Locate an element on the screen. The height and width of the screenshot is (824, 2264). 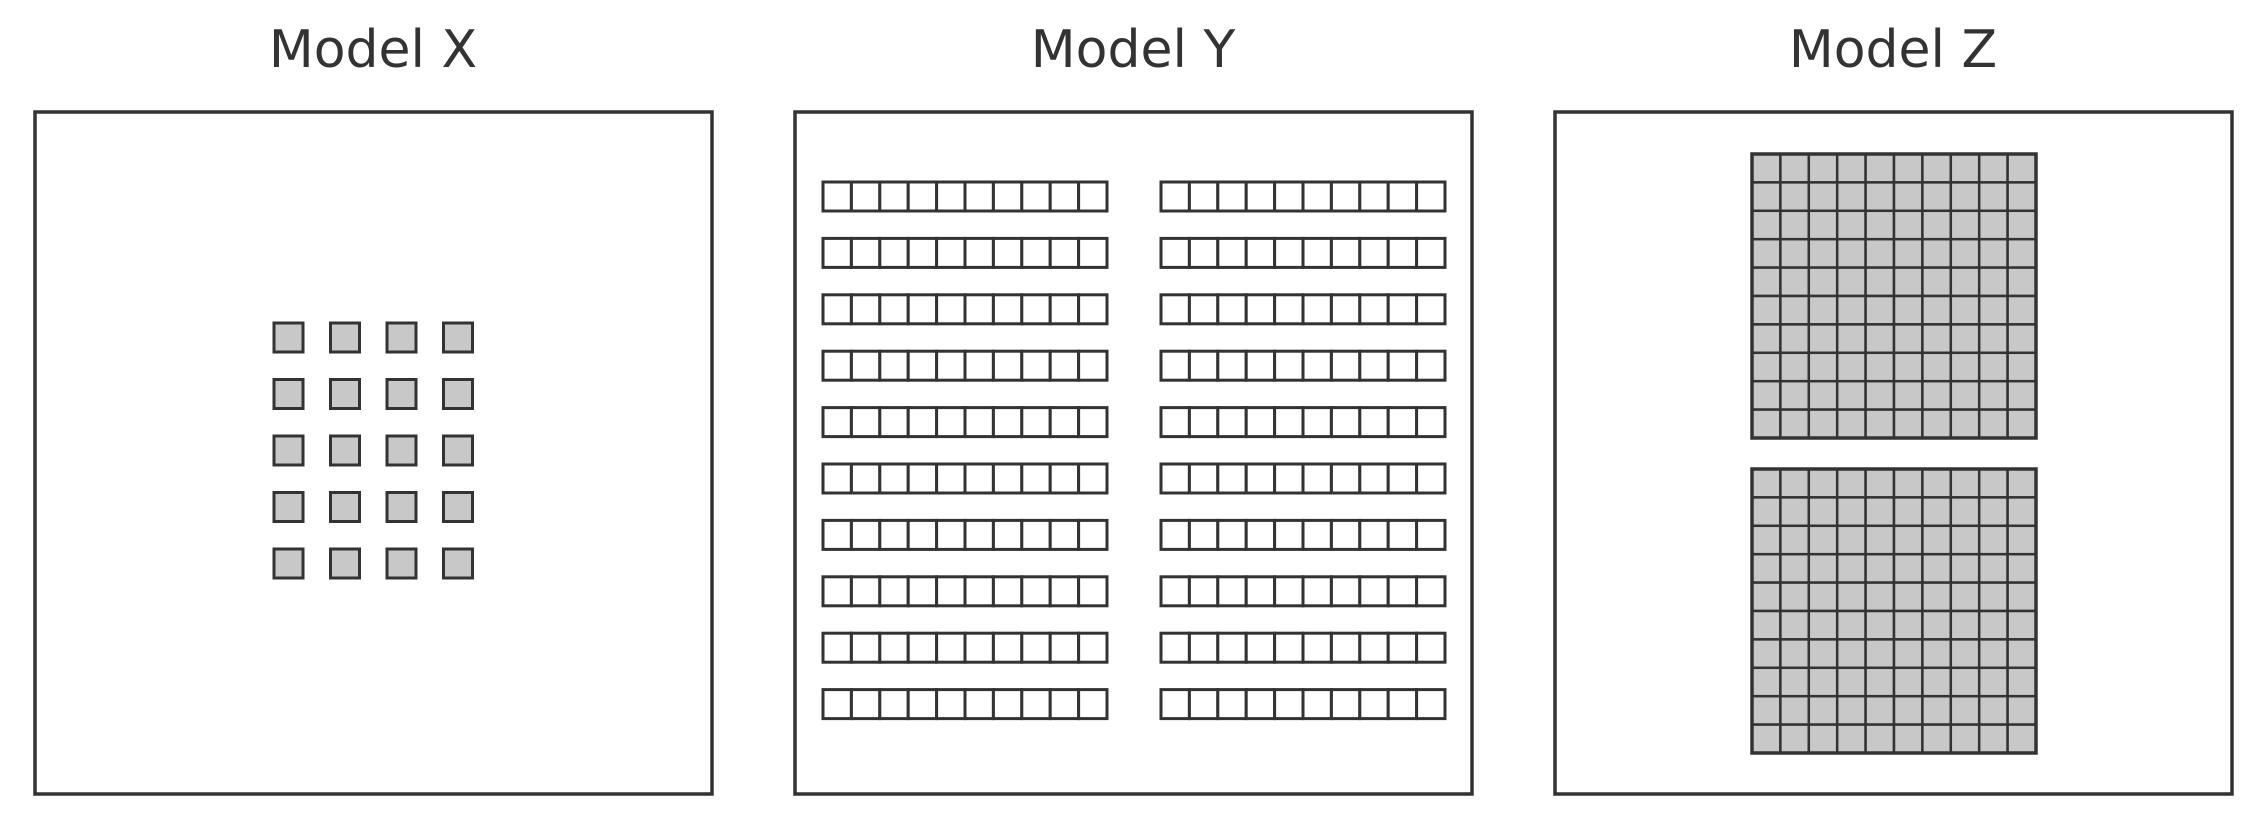
cell-group-model-x is located at coordinates (373, 450).